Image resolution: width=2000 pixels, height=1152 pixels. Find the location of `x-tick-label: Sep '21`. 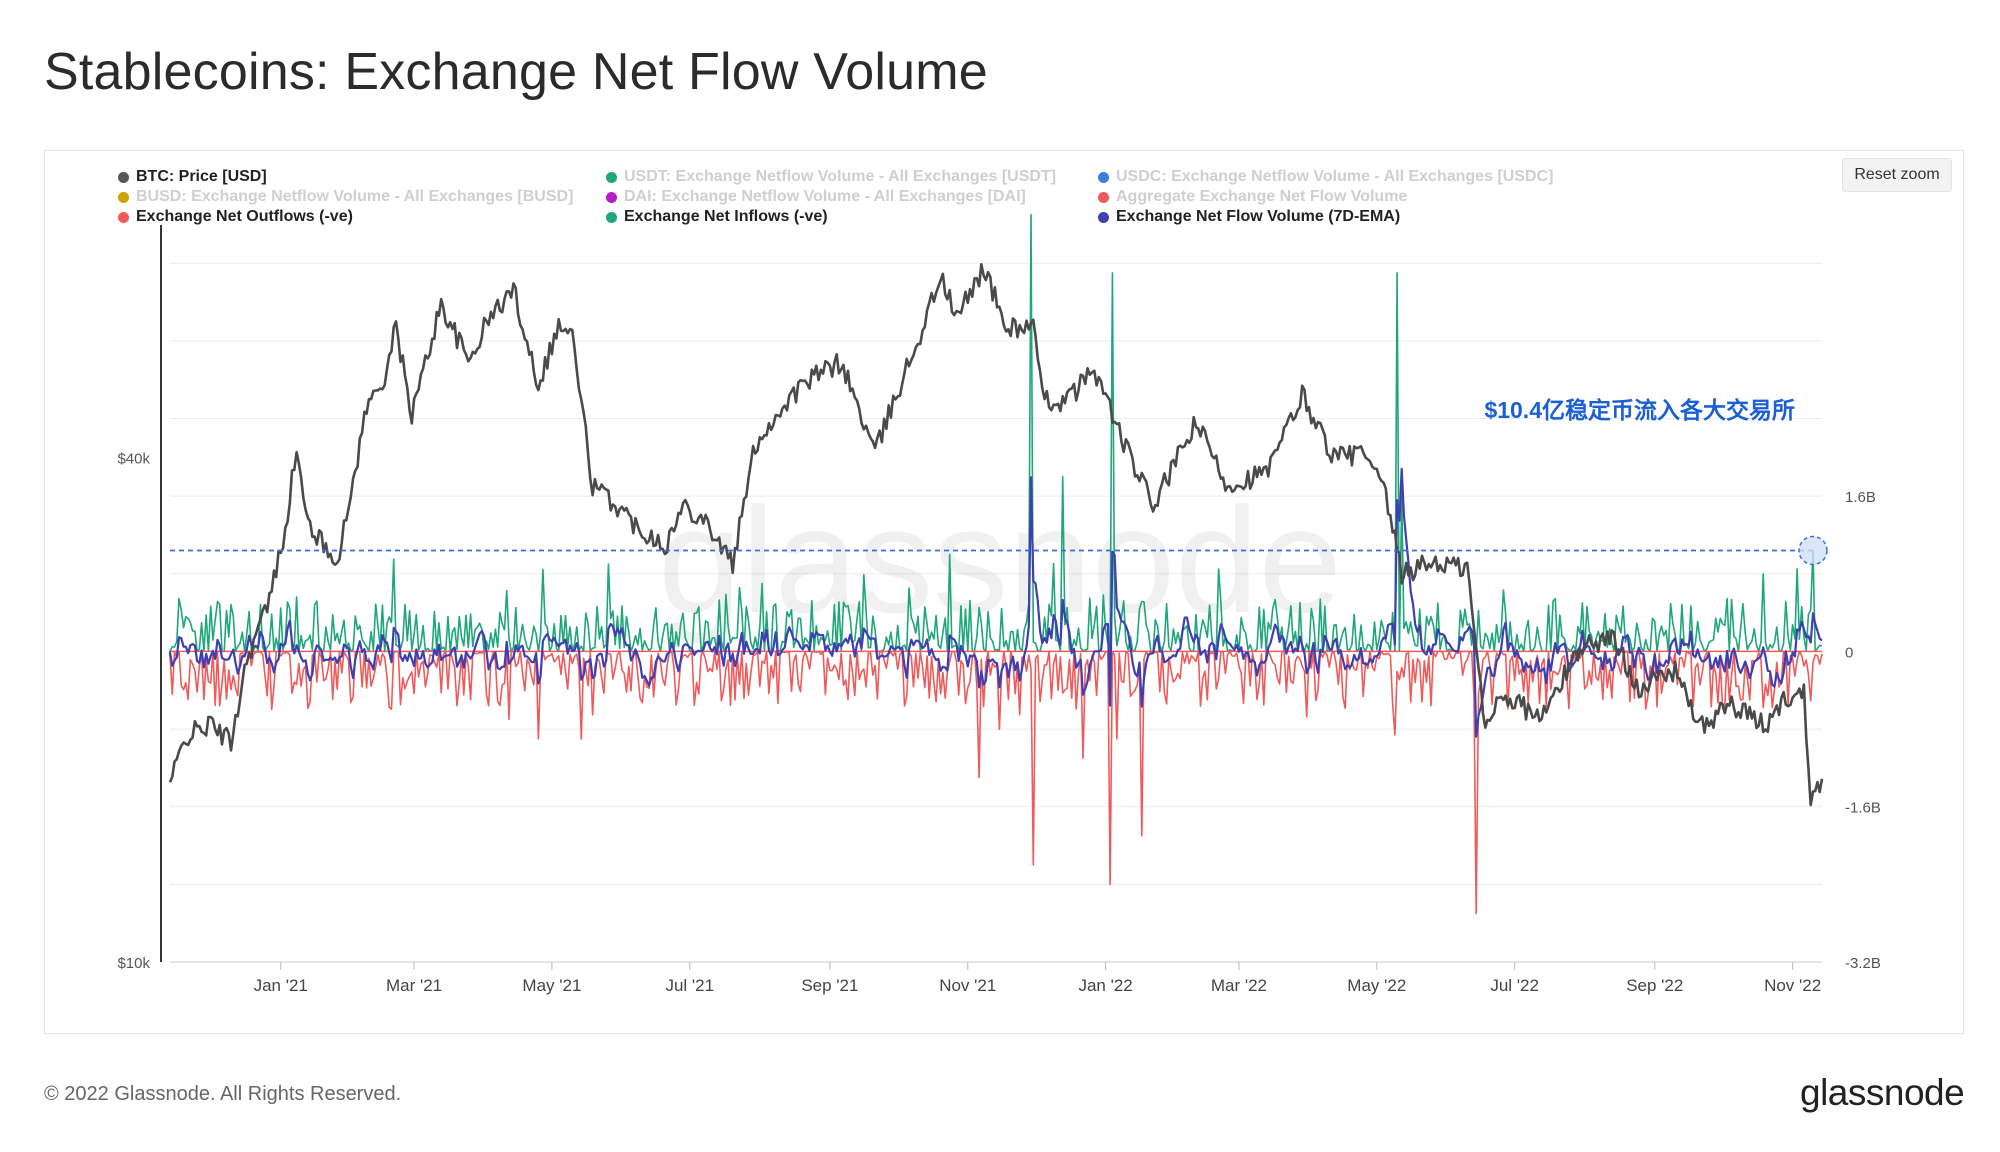

x-tick-label: Sep '21 is located at coordinates (829, 985).